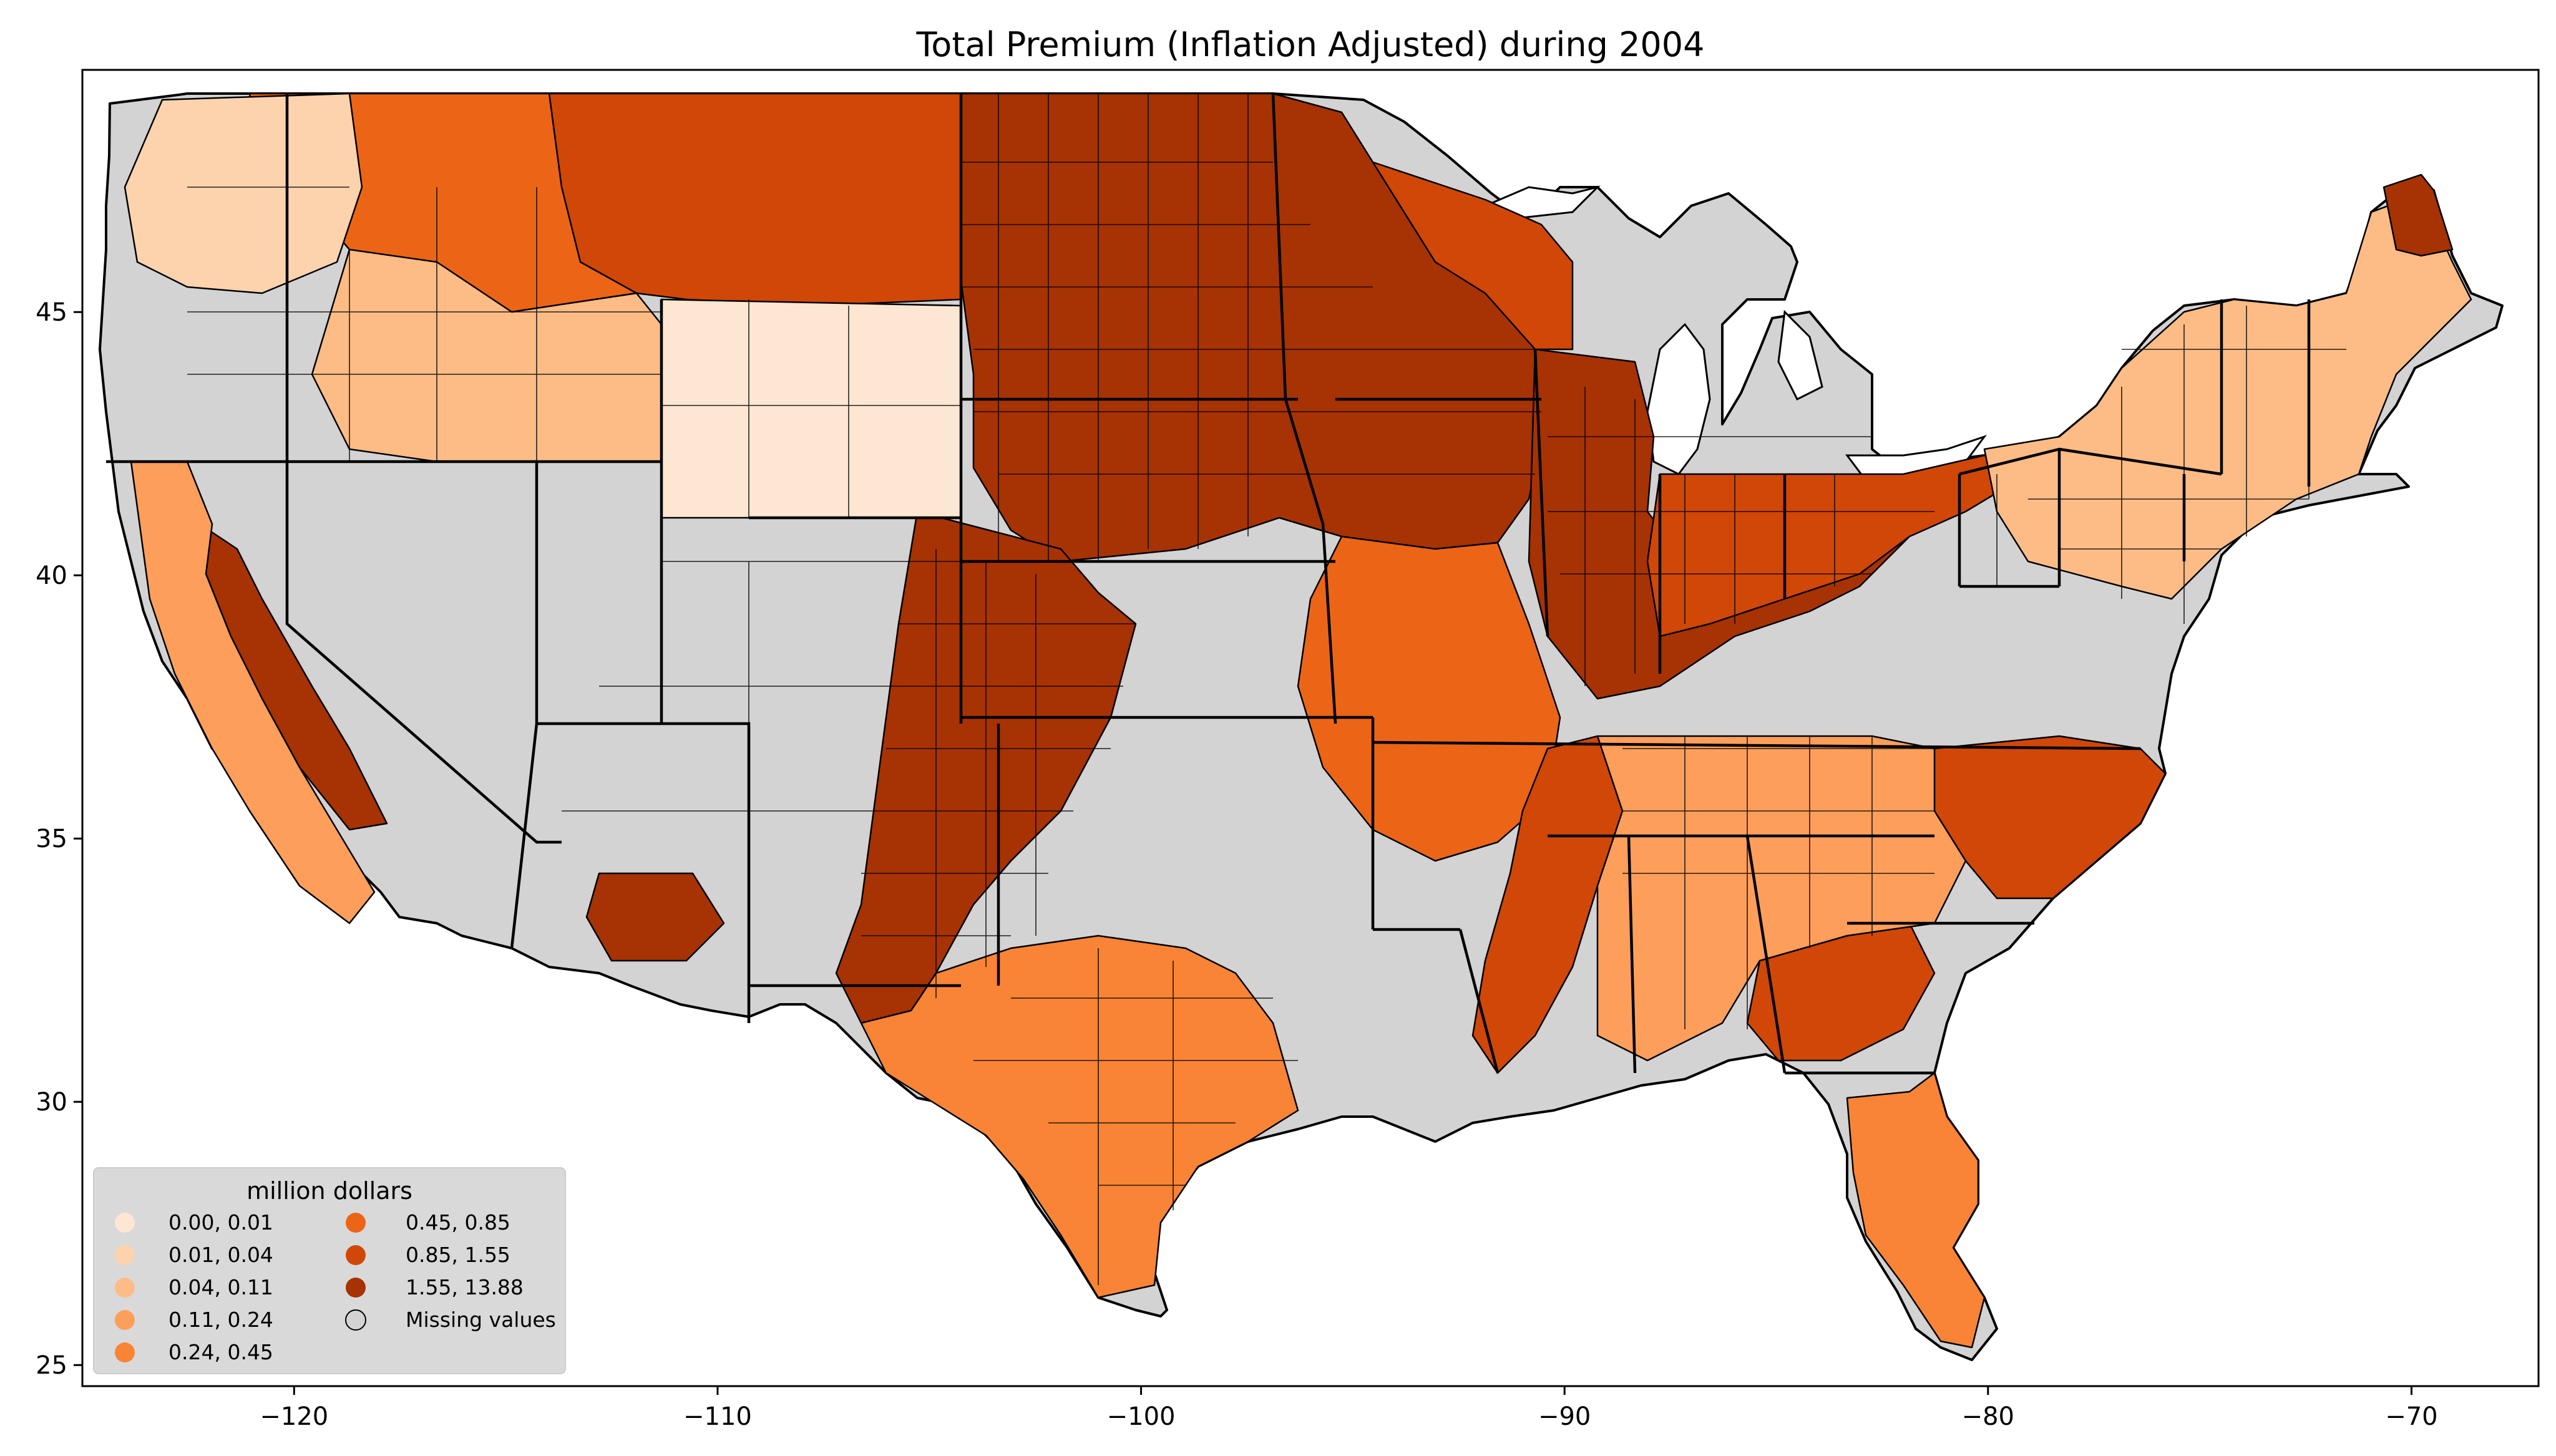 Image resolution: width=2556 pixels, height=1456 pixels. What do you see at coordinates (1429, 699) in the screenshot?
I see `region-plains-east-fringe` at bounding box center [1429, 699].